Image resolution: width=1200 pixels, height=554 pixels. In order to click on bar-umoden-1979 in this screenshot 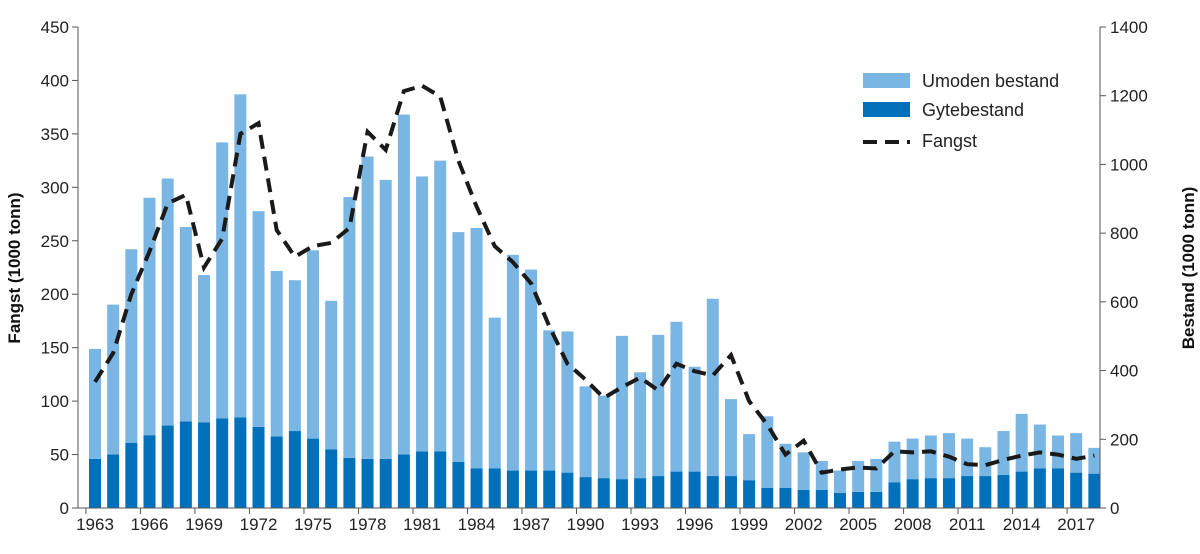, I will do `click(385, 319)`.